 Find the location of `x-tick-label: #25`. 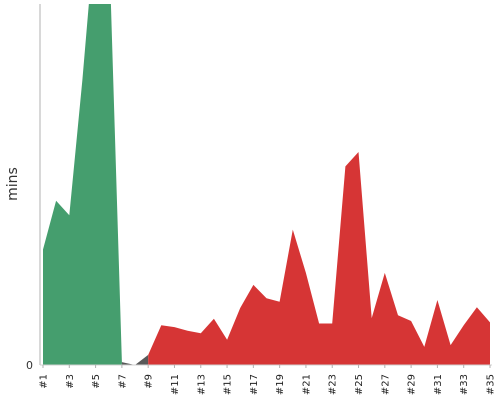

x-tick-label: #25 is located at coordinates (359, 384).